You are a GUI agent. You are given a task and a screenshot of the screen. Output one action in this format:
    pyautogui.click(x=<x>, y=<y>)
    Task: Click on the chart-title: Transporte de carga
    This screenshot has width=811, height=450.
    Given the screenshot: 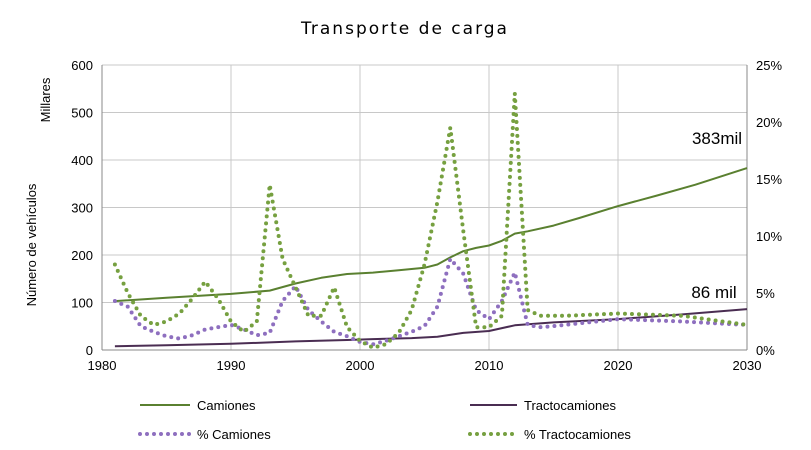 What is the action you would take?
    pyautogui.click(x=404, y=29)
    